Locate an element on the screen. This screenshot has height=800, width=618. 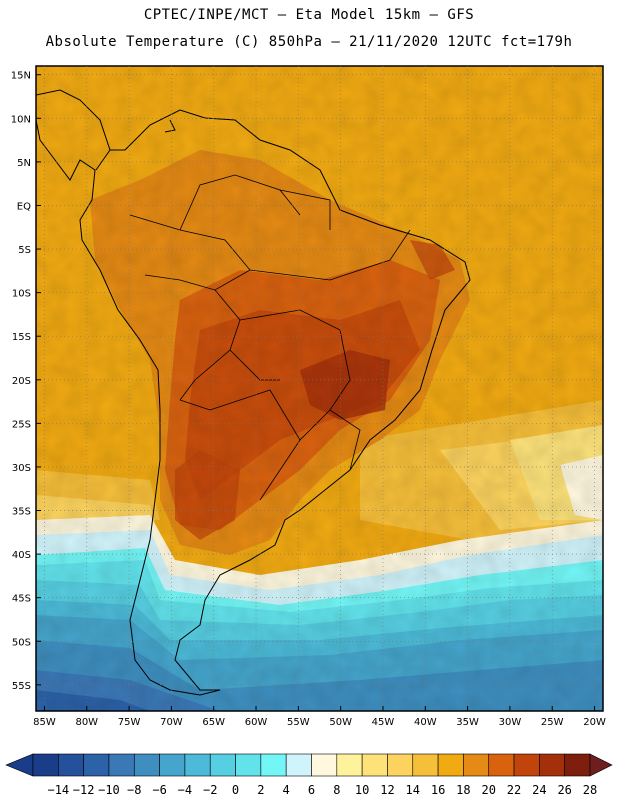
lat-label: 55S is located at coordinates (21, 686).